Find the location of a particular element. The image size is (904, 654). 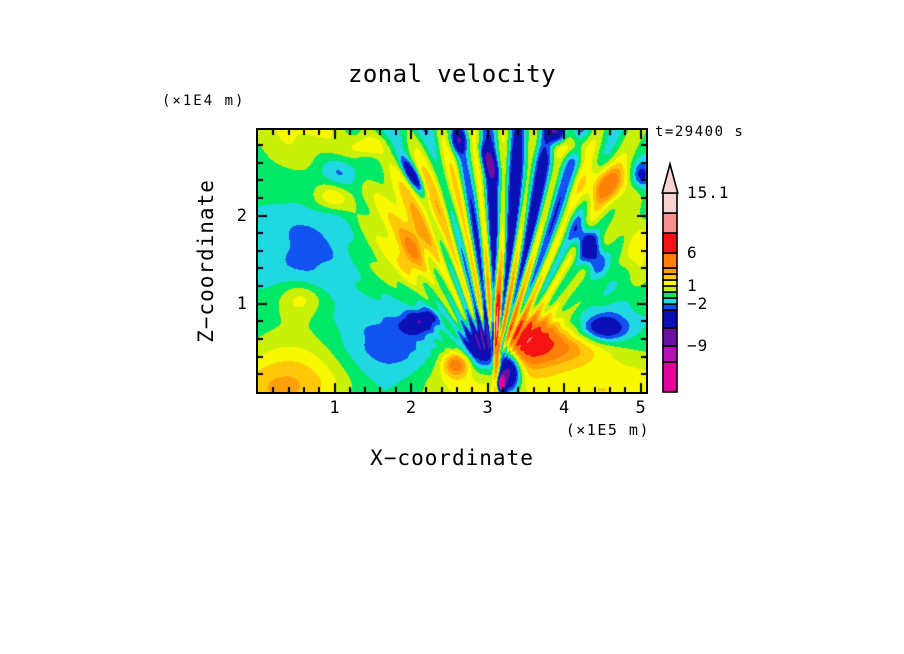

y-axis-unit-label: (×1E4 m) is located at coordinates (204, 101).